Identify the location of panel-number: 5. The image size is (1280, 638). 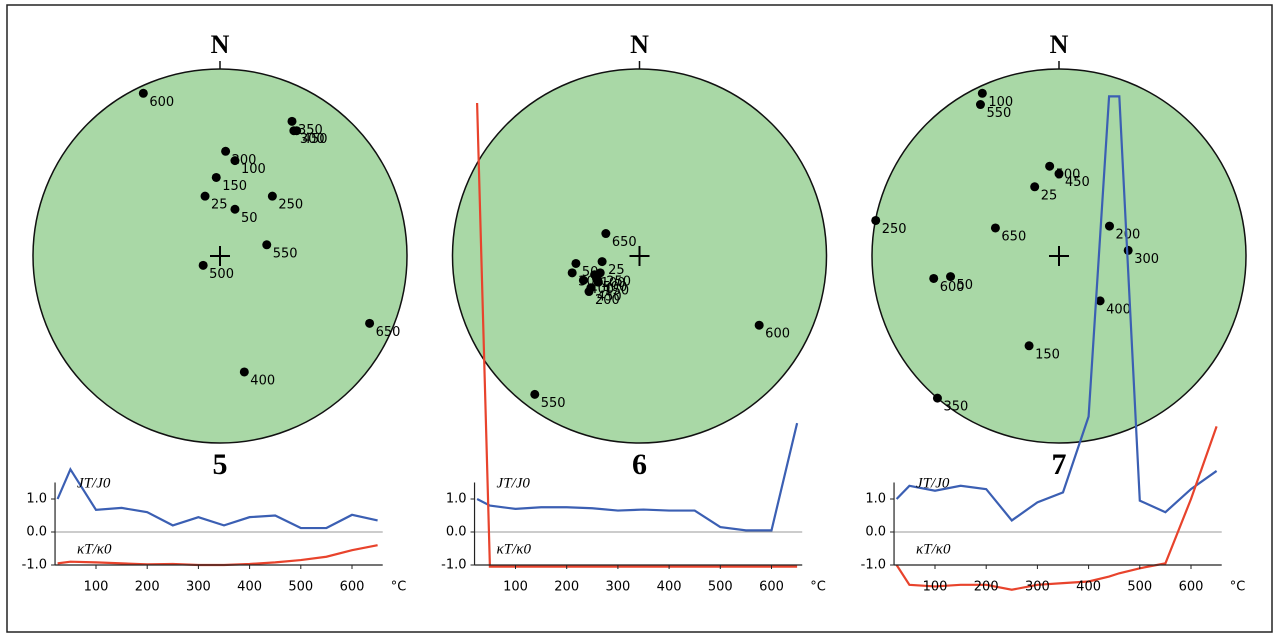
(220, 464).